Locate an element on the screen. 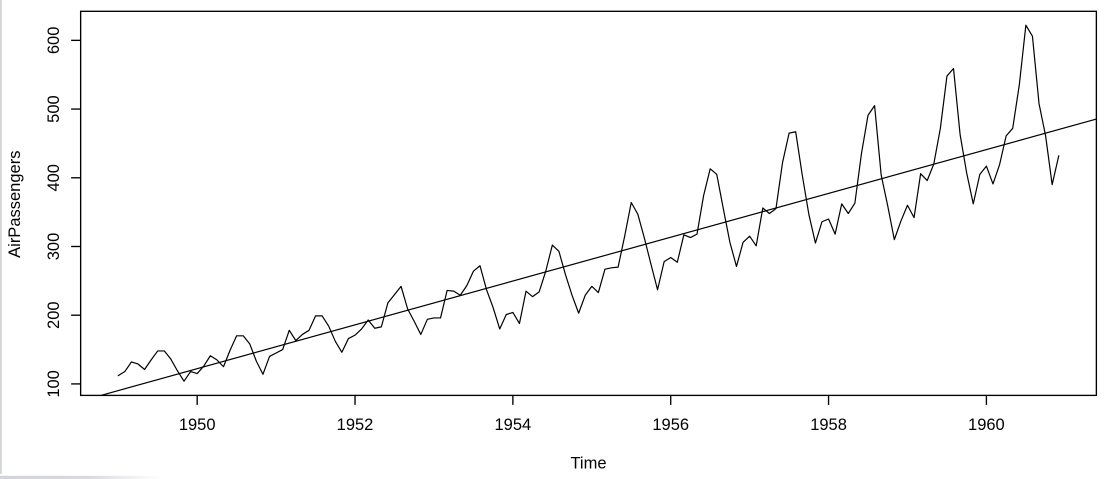 The image size is (1108, 479). svg-text: 1954 is located at coordinates (513, 425).